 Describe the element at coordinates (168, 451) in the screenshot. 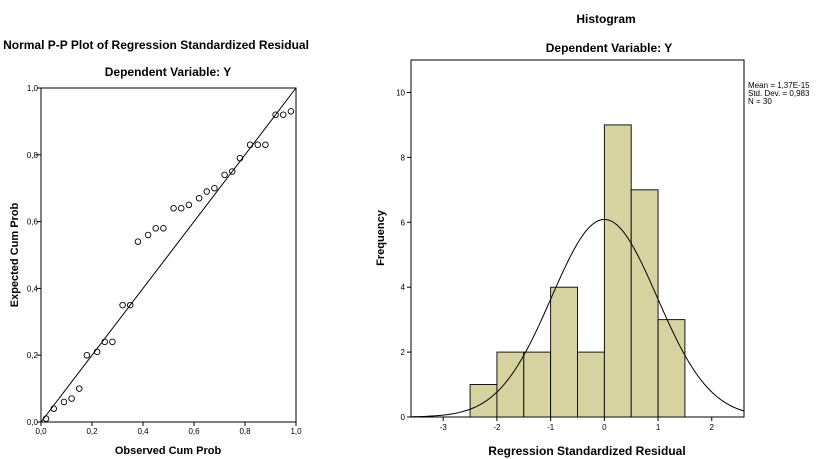

I see `pp-plot-x-axis-label: Observed Cum Prob` at that location.